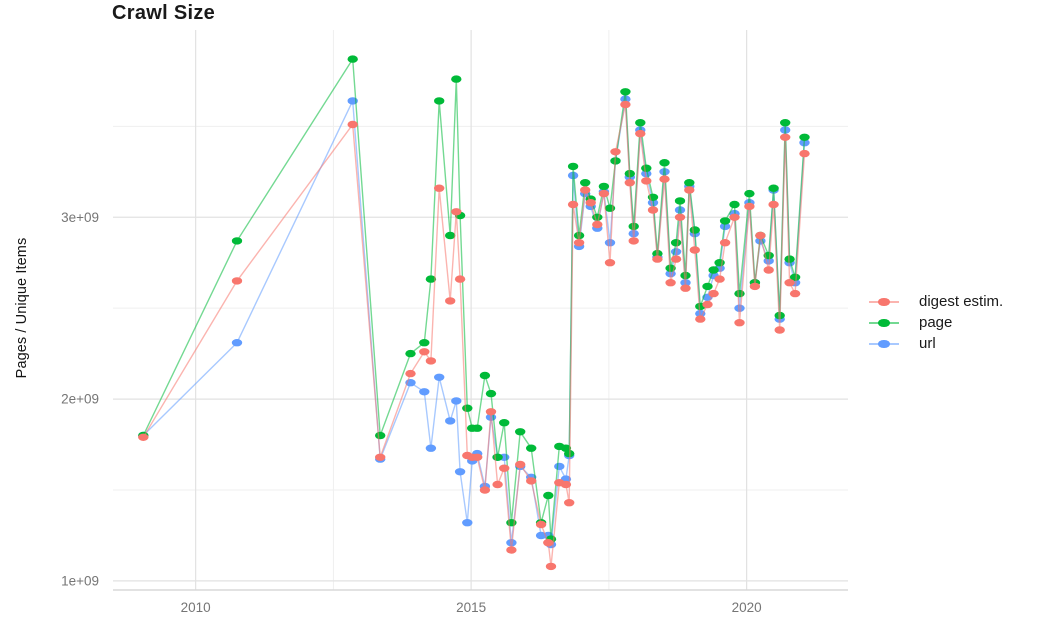 This screenshot has width=1059, height=639. I want to click on x-tick-label: 2010, so click(196, 607).